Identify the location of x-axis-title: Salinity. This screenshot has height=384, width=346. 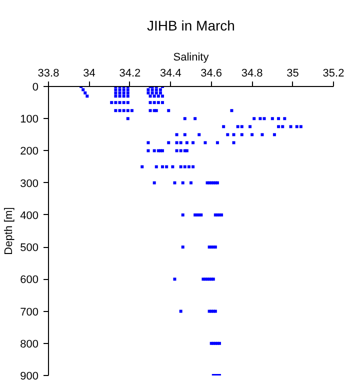
(191, 58).